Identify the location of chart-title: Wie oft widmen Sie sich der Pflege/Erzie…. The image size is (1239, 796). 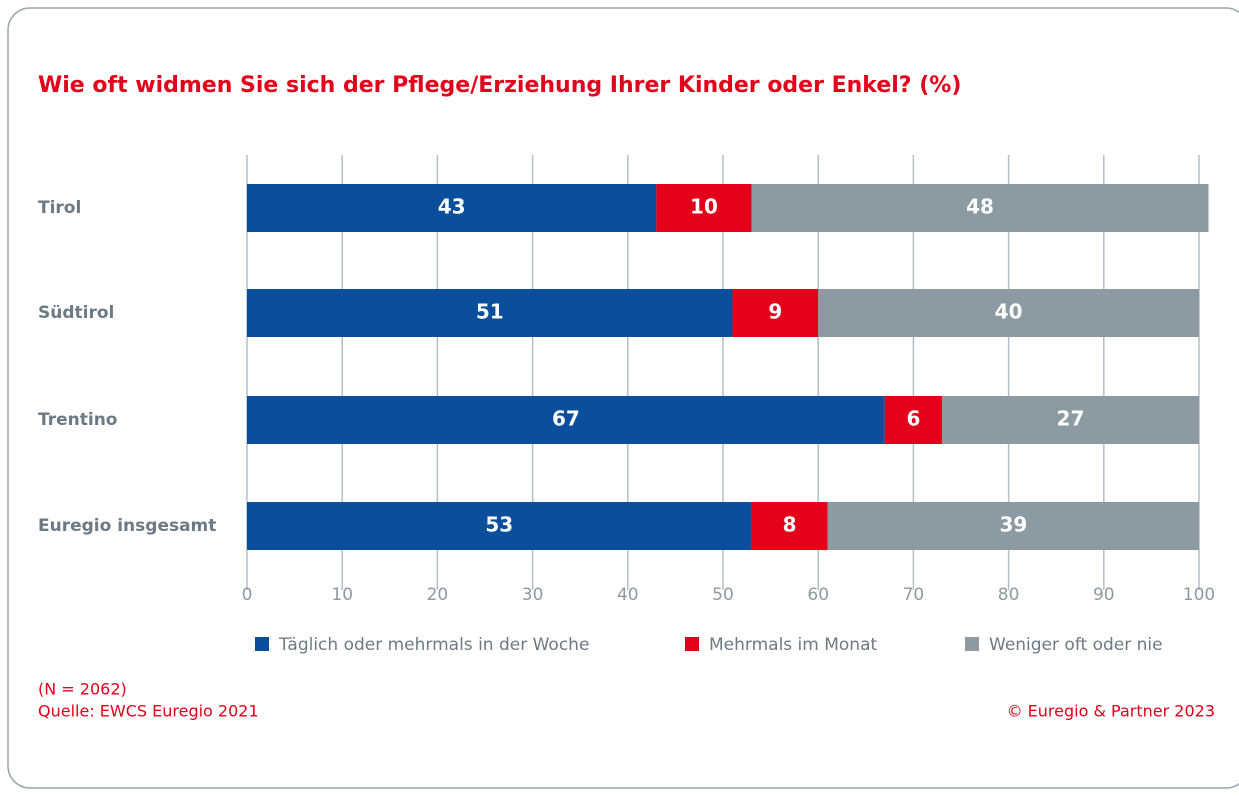
(499, 85).